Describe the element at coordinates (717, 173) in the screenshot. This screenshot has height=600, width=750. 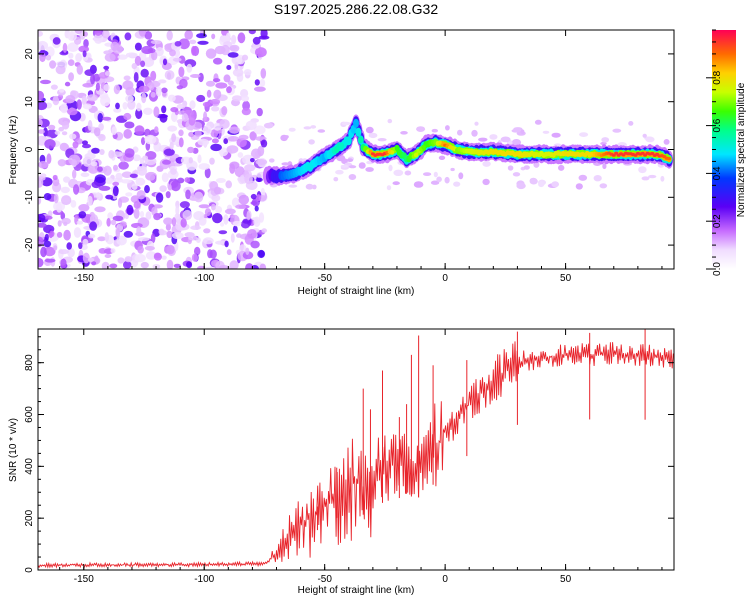
I see `colorbar-tick-label: 0.4` at that location.